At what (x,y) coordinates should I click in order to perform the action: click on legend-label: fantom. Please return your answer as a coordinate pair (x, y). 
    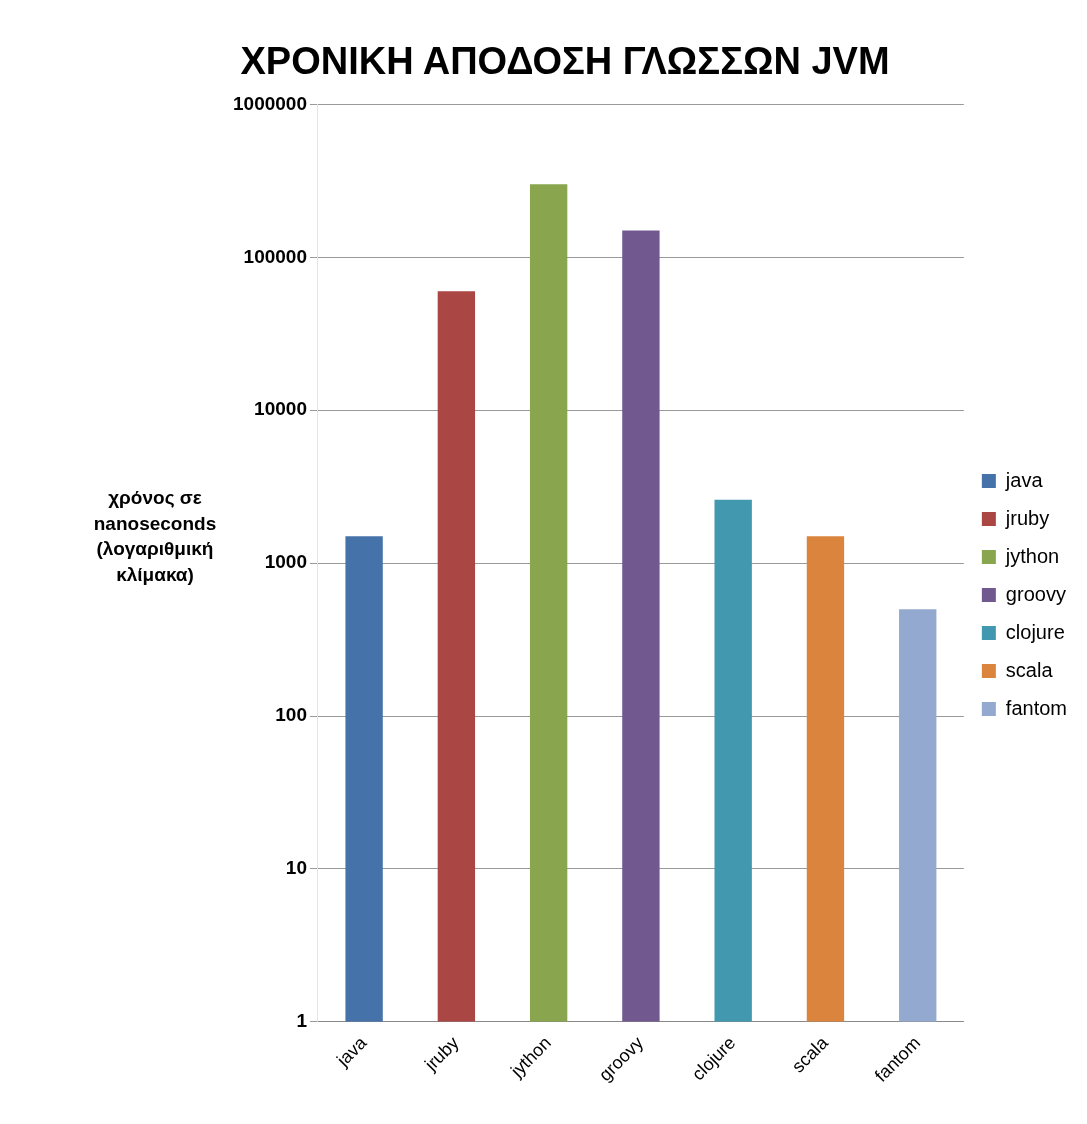
    Looking at the image, I should click on (1036, 707).